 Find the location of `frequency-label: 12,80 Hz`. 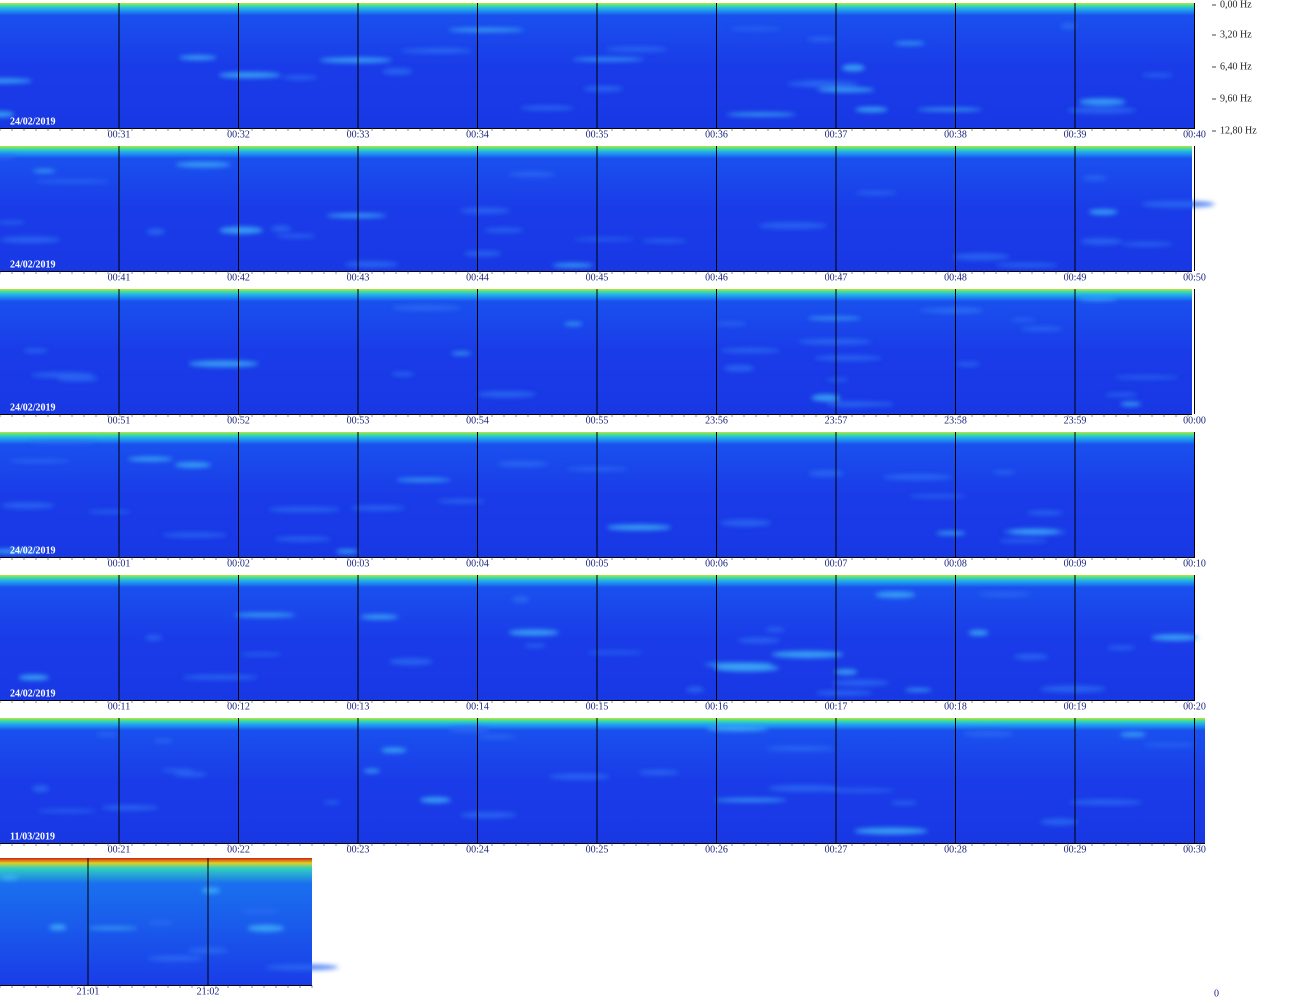

frequency-label: 12,80 Hz is located at coordinates (1238, 130).